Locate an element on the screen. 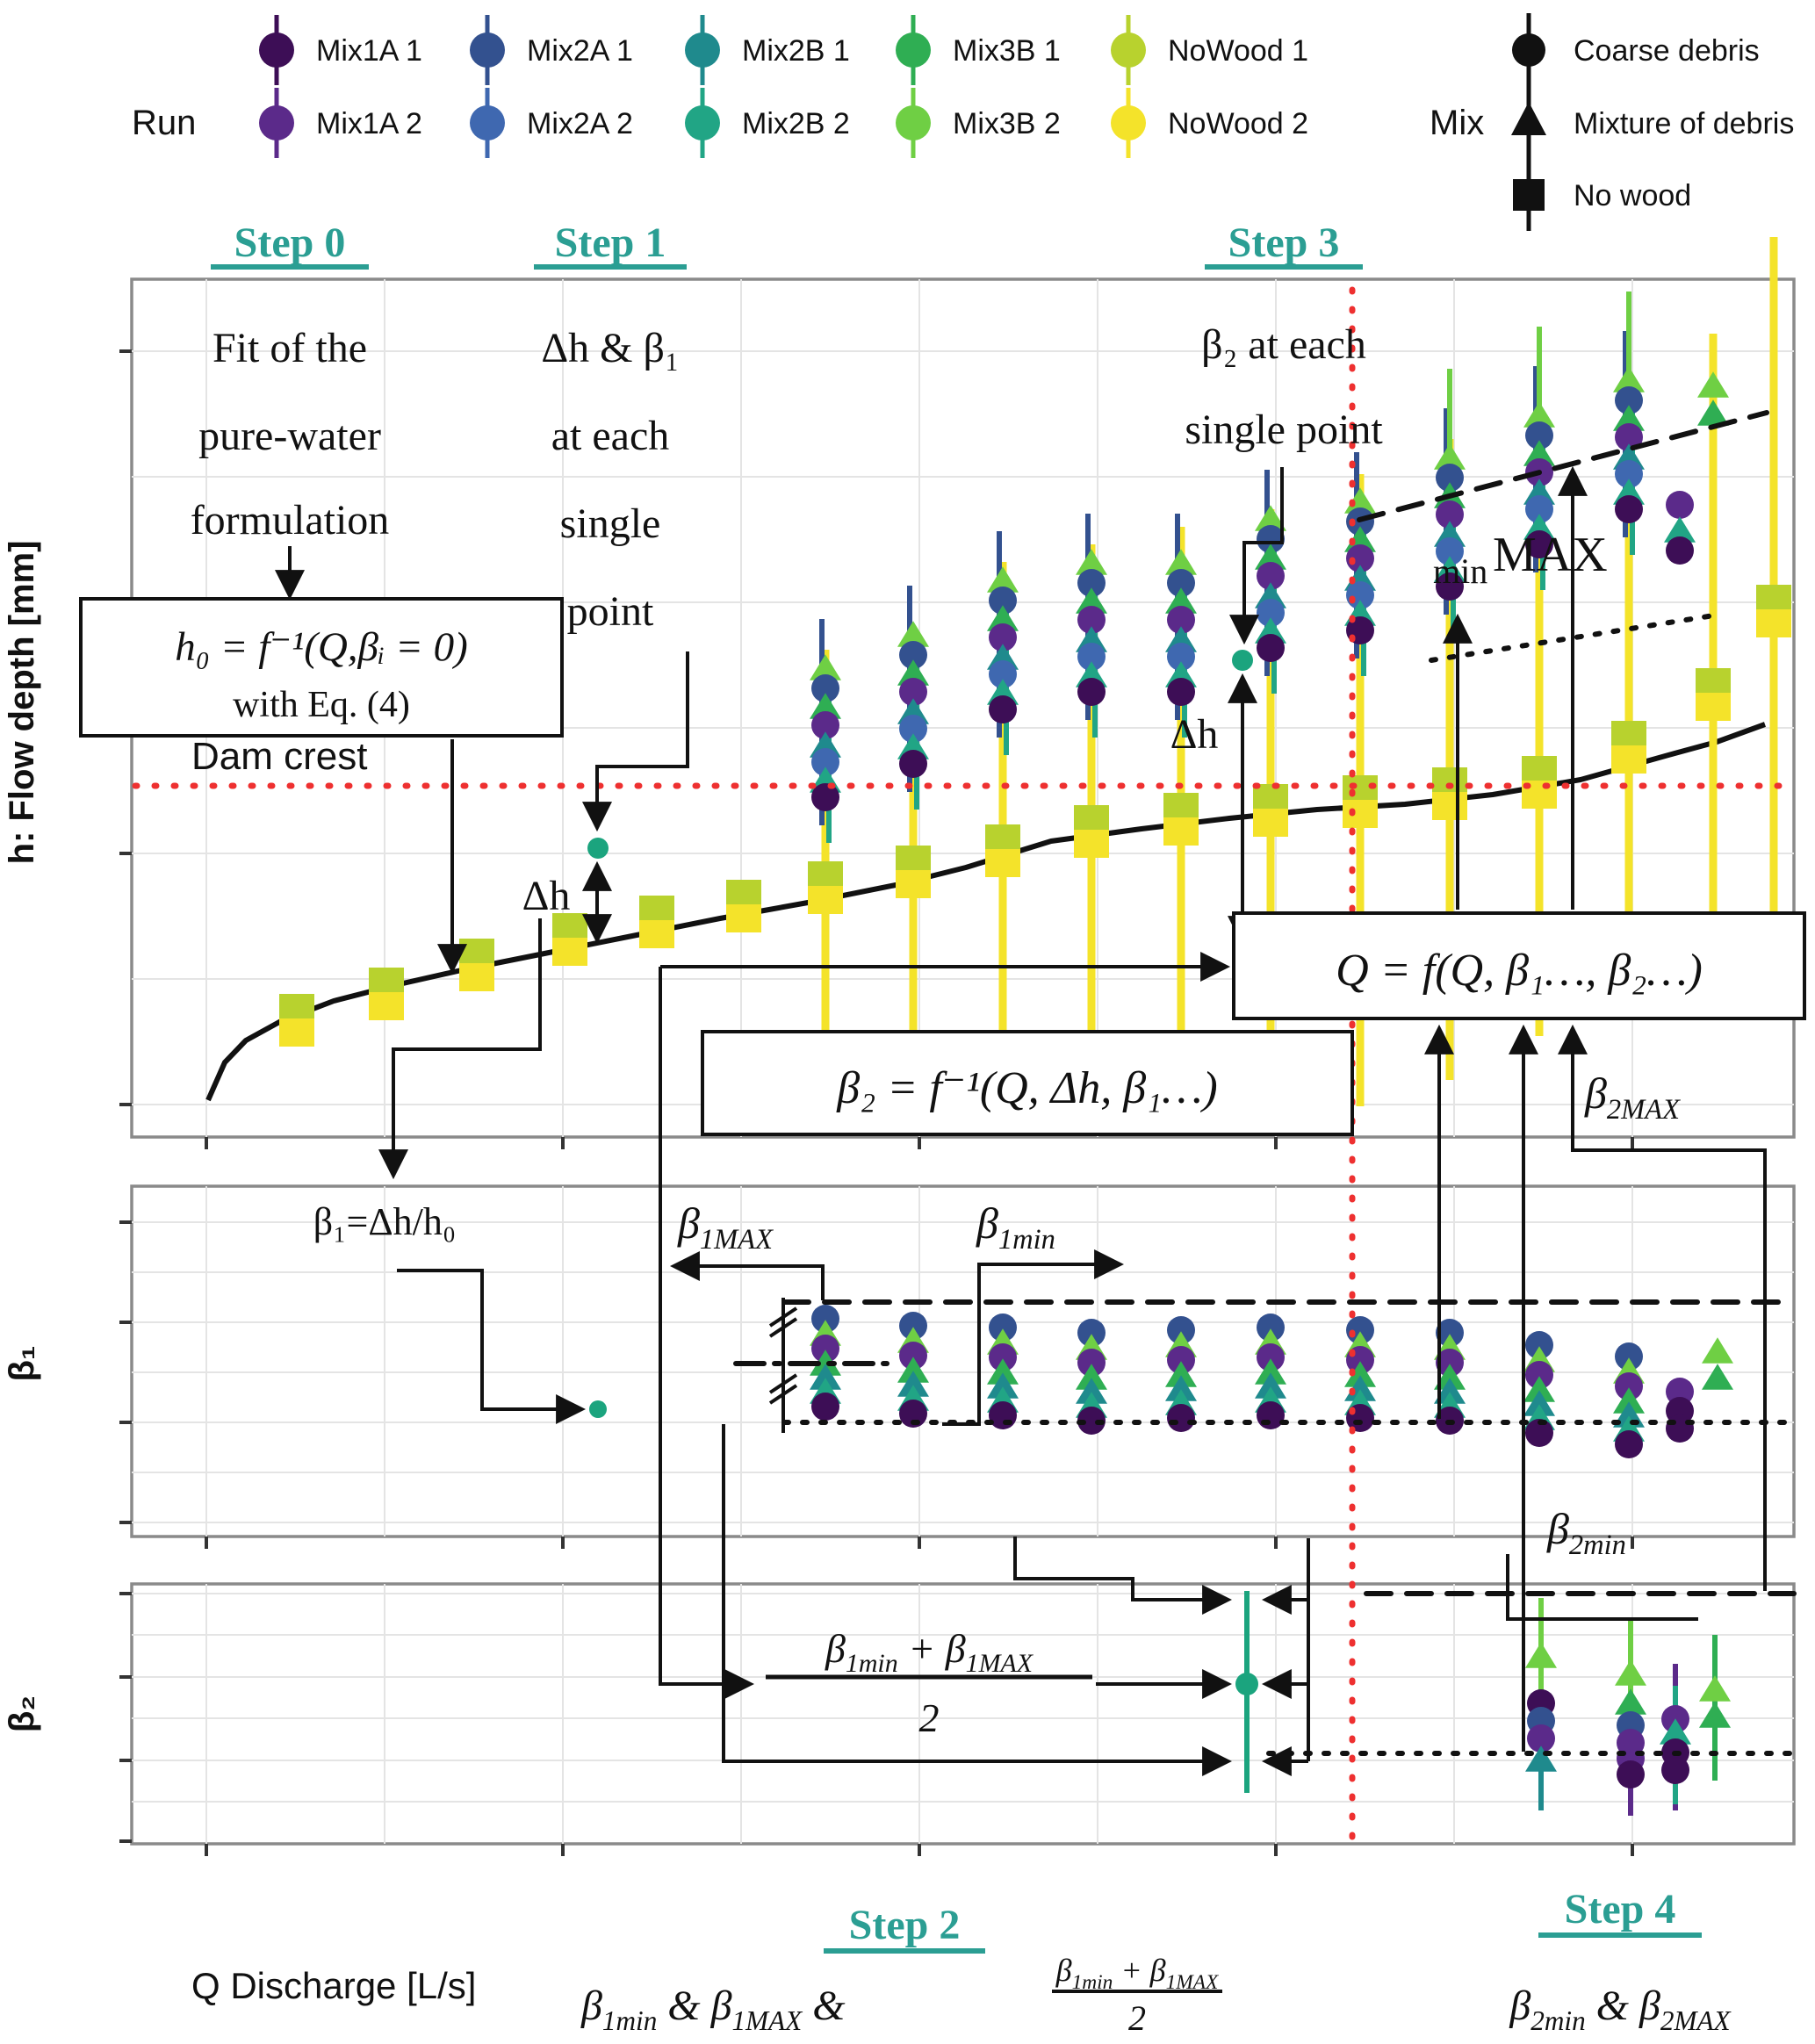 The image size is (1815, 2044). step1-line4: point is located at coordinates (610, 611).